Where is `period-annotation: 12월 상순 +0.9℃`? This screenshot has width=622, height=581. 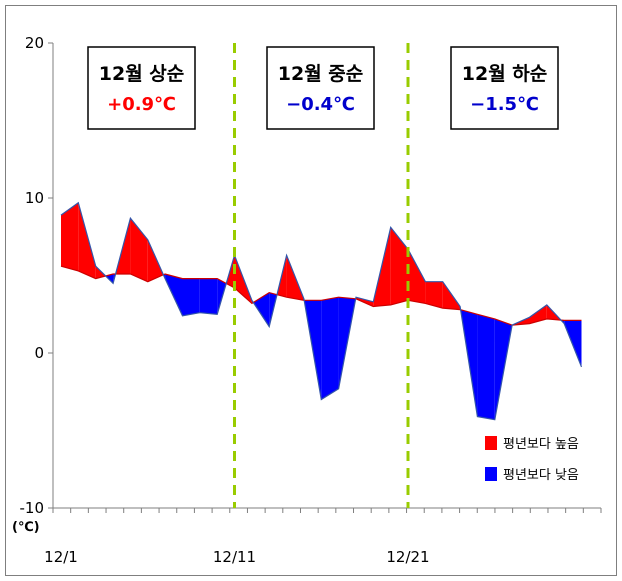 period-annotation: 12월 상순 +0.9℃ is located at coordinates (141, 88).